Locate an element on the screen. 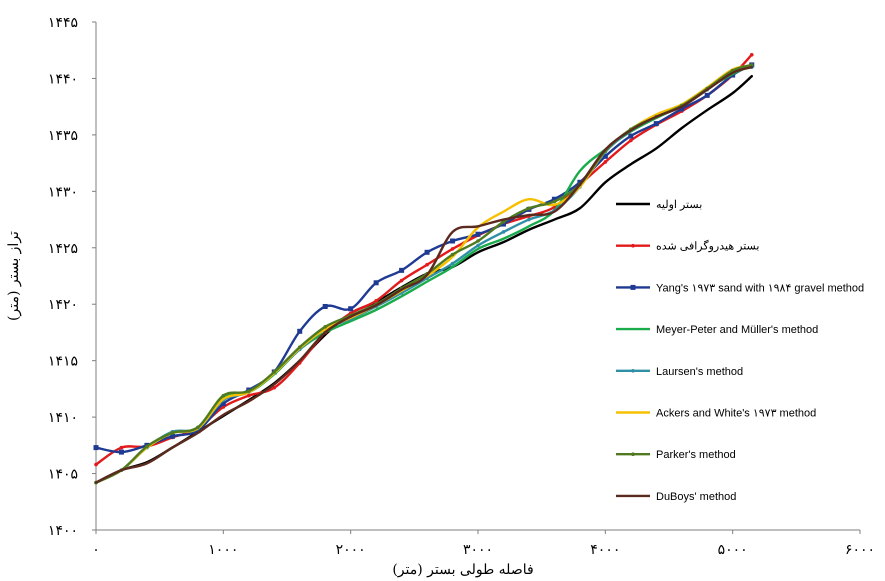 The height and width of the screenshot is (581, 885). y-tick-label: ۱۴۱۰ is located at coordinates (63, 418).